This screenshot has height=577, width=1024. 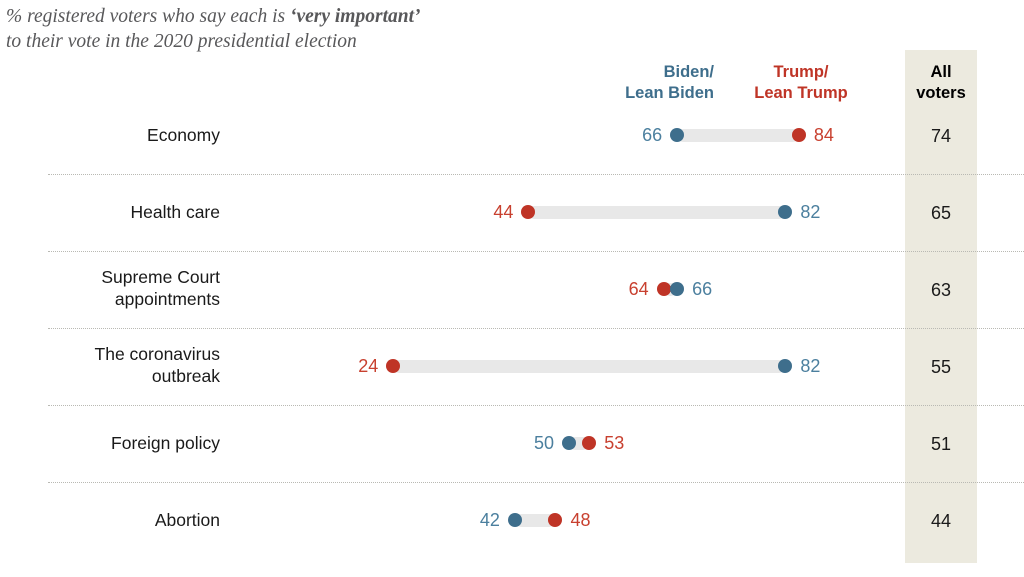 What do you see at coordinates (355, 16) in the screenshot?
I see `subtitle-emphasis: ‘very important’` at bounding box center [355, 16].